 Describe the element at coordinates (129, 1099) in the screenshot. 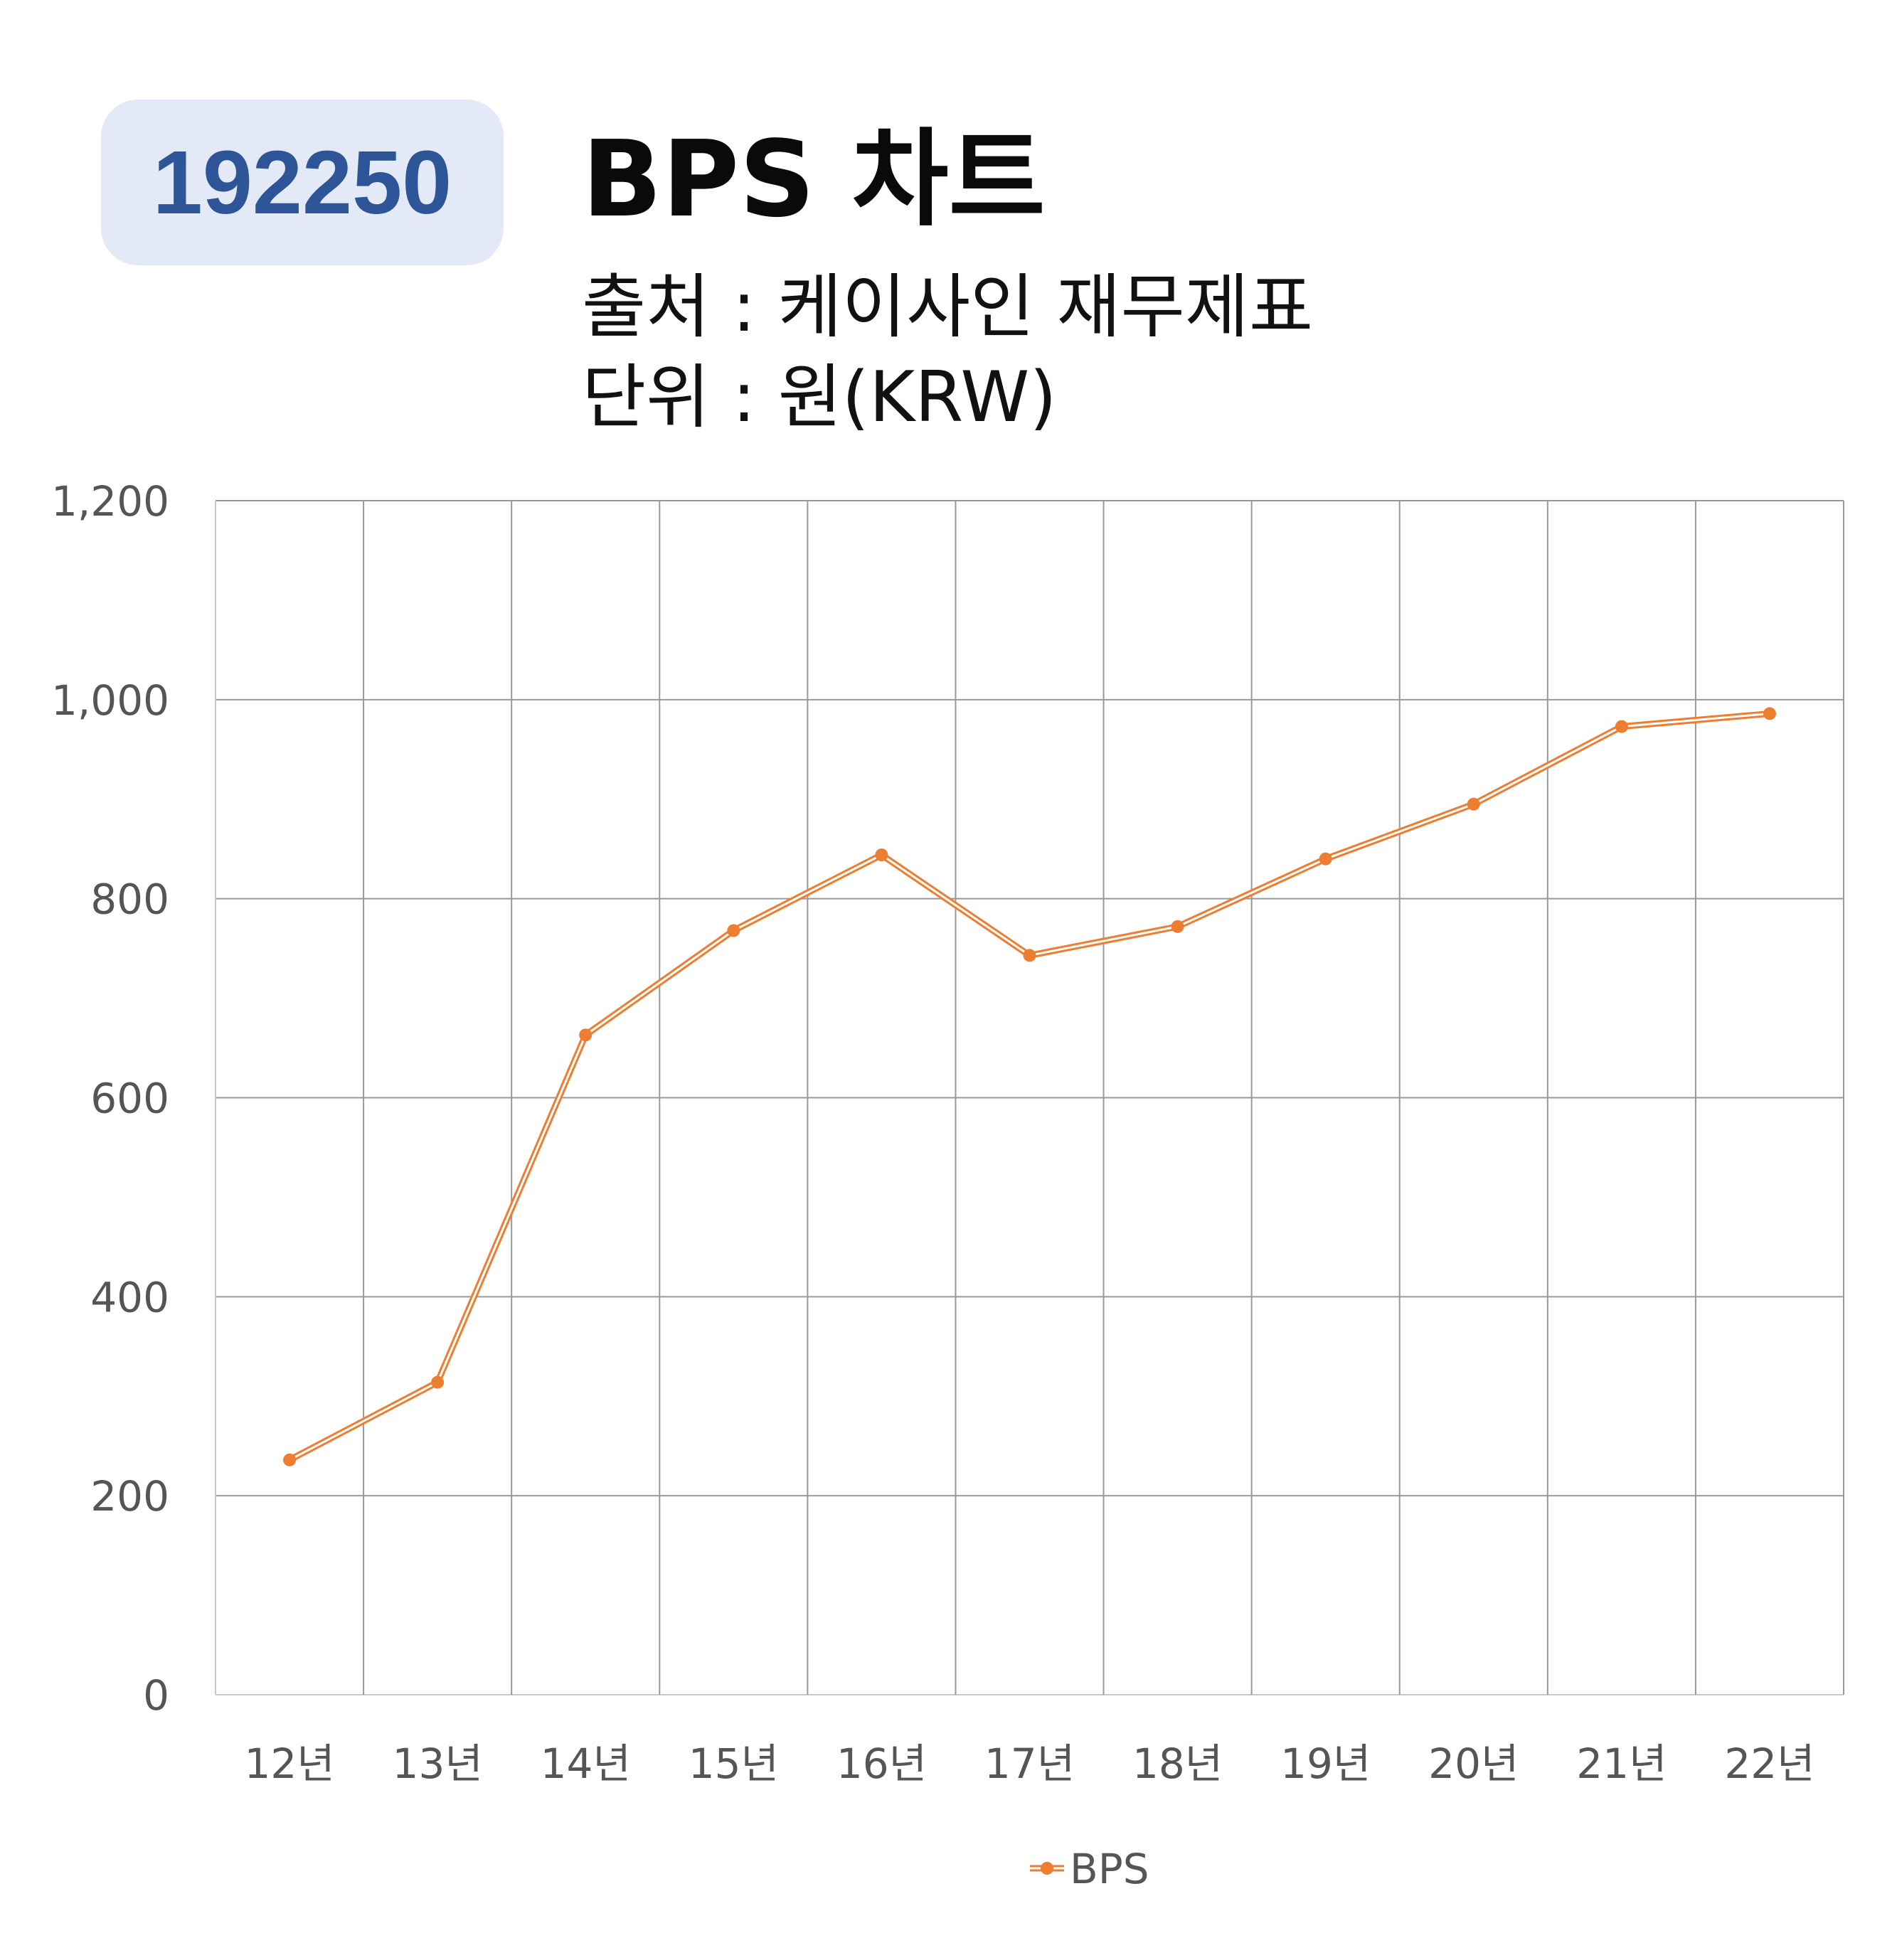

I see `y-tick-label: 600` at that location.